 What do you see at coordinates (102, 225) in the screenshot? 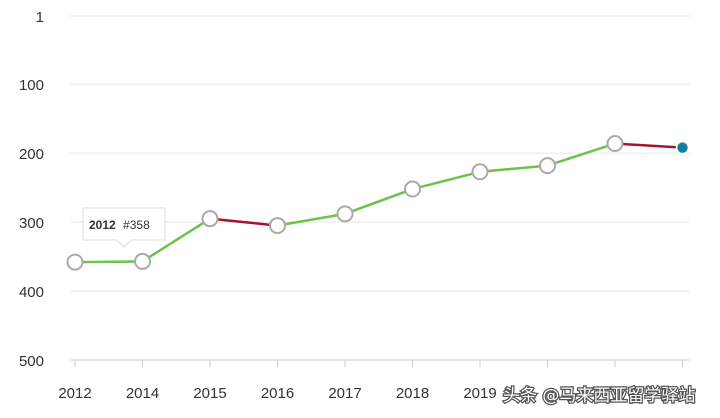
I see `tooltip-year: 2012` at bounding box center [102, 225].